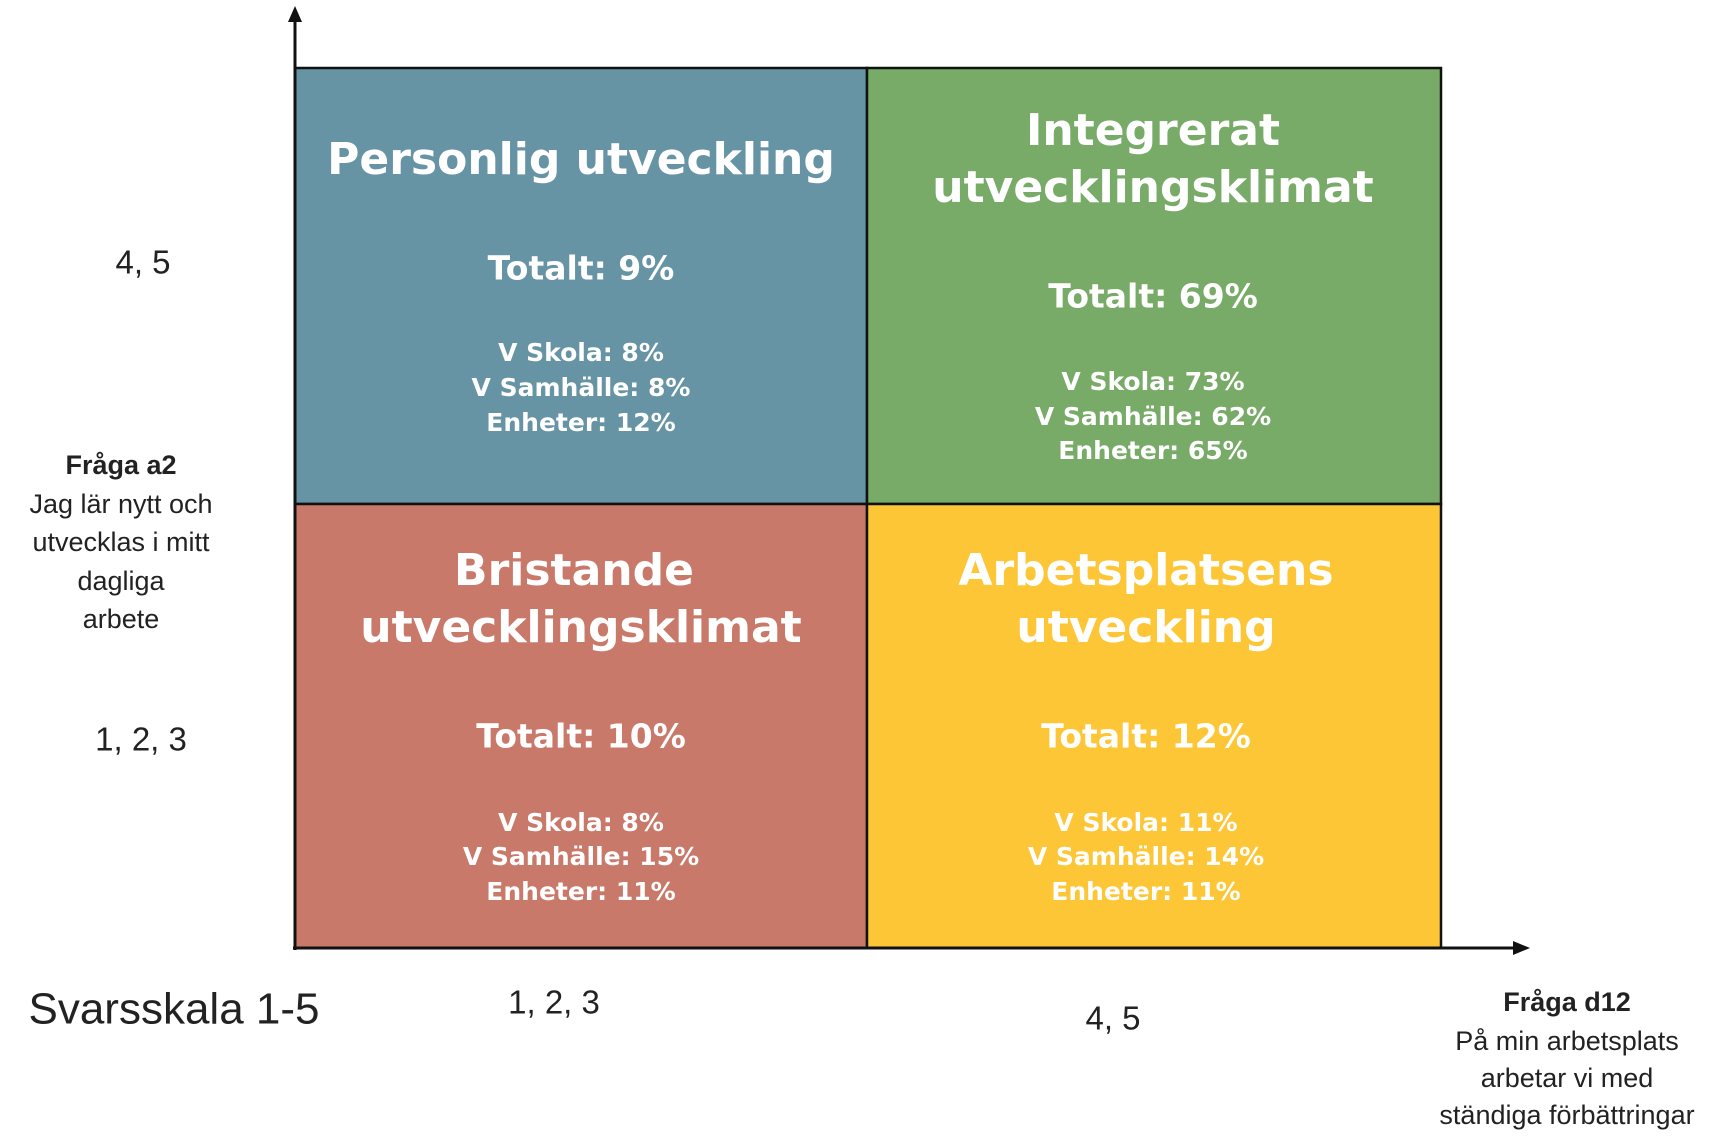 Image resolution: width=1726 pixels, height=1138 pixels. I want to click on quadrant-title: Integrerat, so click(1153, 130).